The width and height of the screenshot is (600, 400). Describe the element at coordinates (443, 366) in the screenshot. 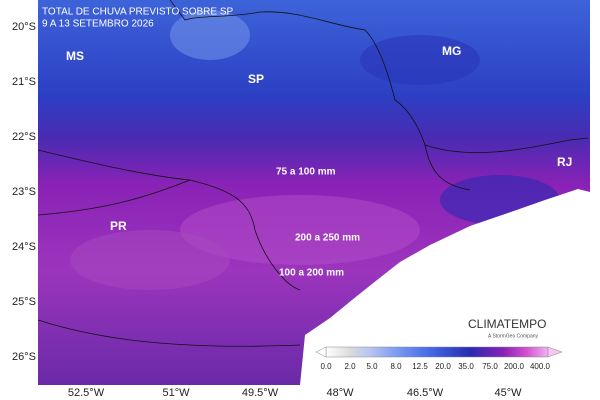

I see `colorbar-label: 20.0` at that location.